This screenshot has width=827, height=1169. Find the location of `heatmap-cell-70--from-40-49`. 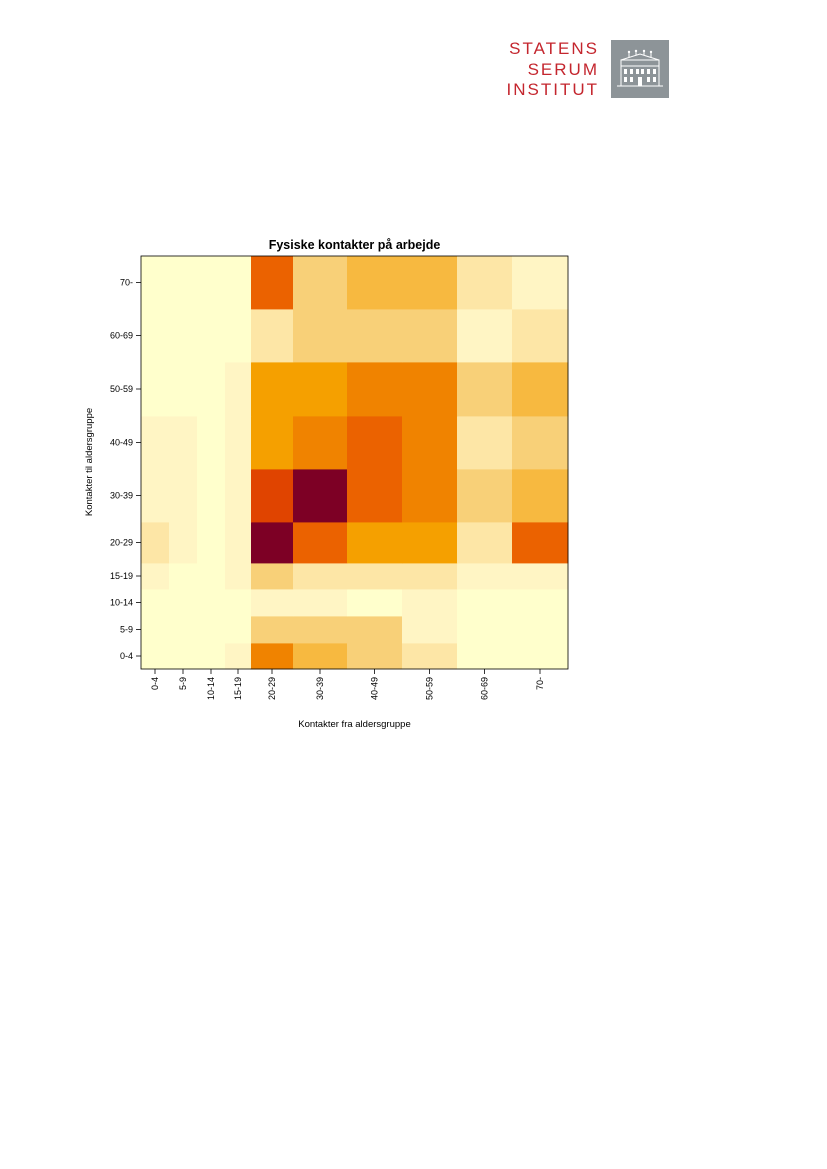

heatmap-cell-70--from-40-49 is located at coordinates (375, 283).